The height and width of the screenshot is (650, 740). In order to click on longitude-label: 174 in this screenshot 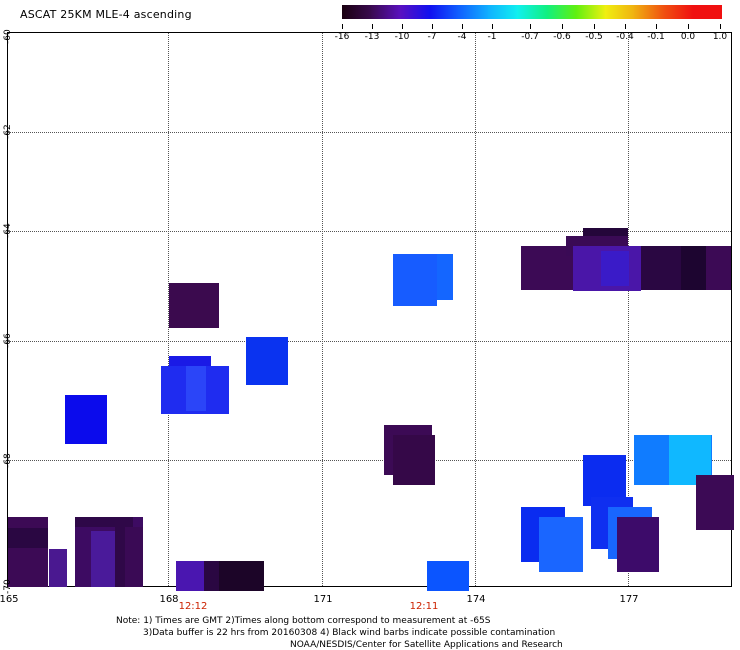, I will do `click(476, 599)`.